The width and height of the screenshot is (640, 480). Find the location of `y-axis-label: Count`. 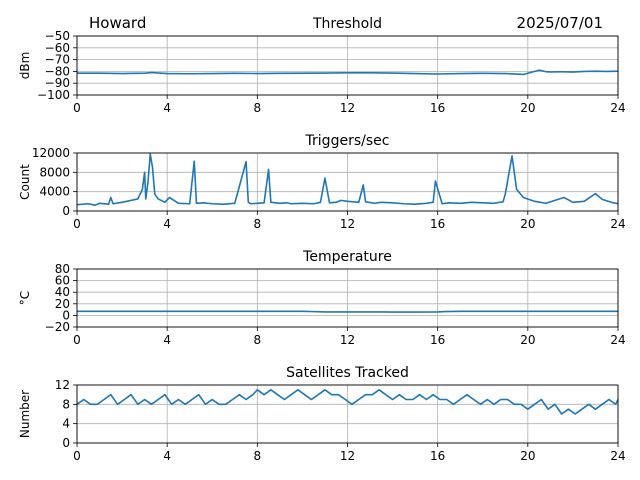

y-axis-label: Count is located at coordinates (25, 182).